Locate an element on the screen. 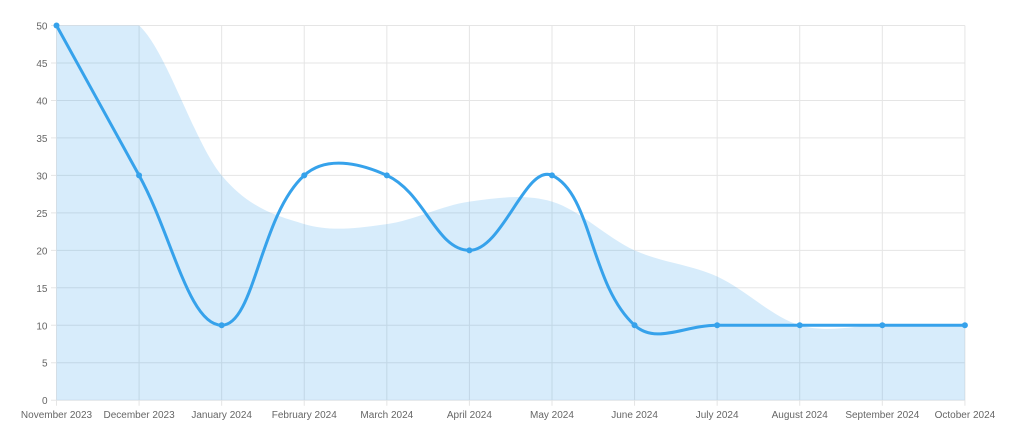  svg-text: 15 is located at coordinates (42, 289).